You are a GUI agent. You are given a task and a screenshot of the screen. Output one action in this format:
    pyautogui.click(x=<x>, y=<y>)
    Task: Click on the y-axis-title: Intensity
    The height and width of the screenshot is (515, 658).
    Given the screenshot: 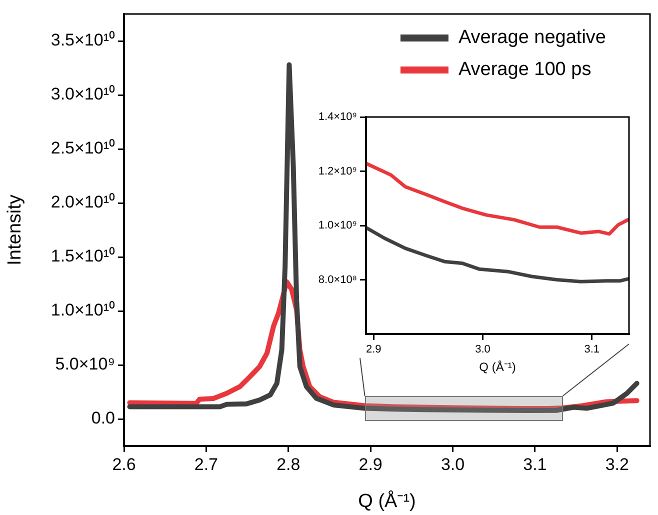 What is the action you would take?
    pyautogui.click(x=15, y=230)
    